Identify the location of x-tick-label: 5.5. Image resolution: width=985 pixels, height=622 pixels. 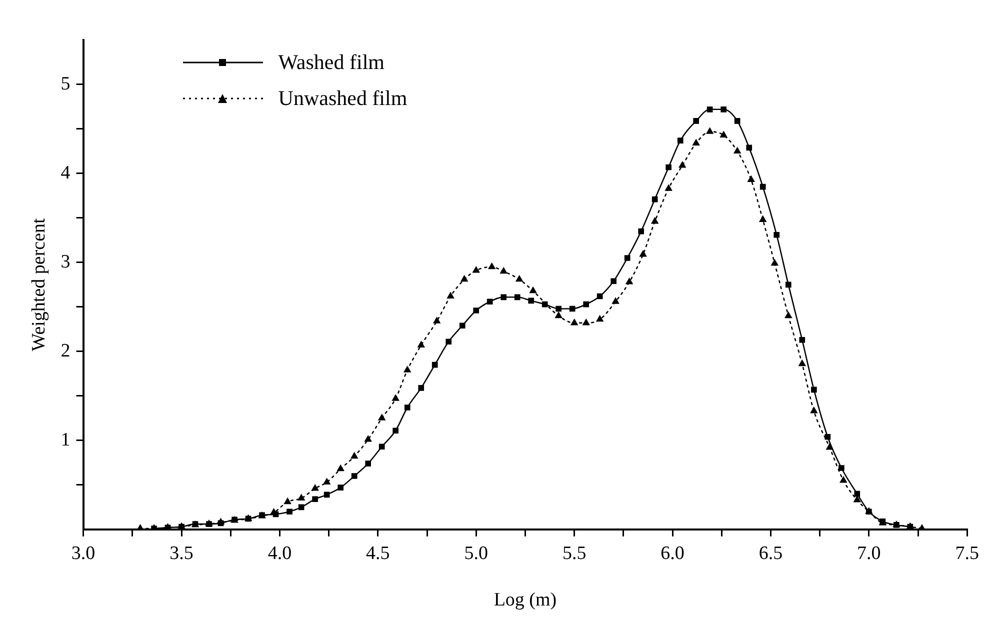
(574, 553).